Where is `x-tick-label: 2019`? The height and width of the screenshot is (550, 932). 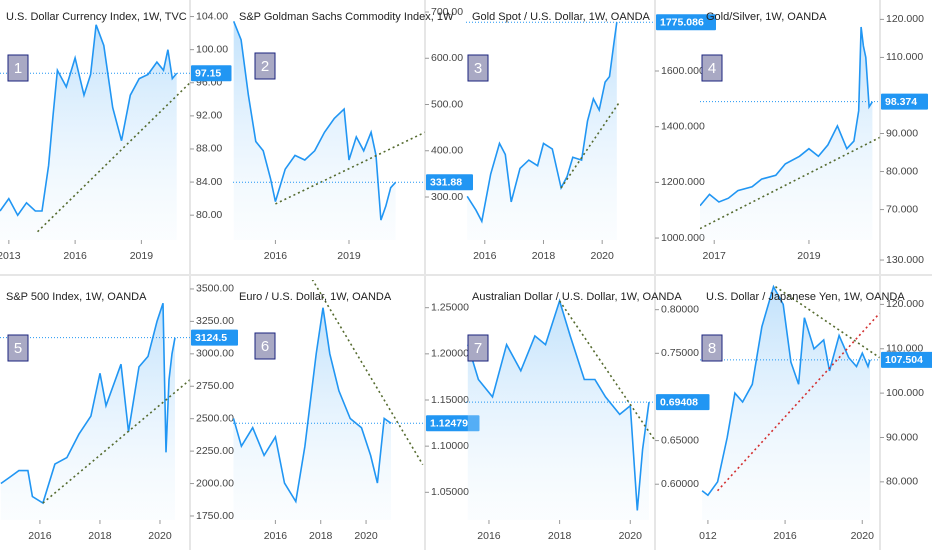 x-tick-label: 2019 is located at coordinates (349, 256).